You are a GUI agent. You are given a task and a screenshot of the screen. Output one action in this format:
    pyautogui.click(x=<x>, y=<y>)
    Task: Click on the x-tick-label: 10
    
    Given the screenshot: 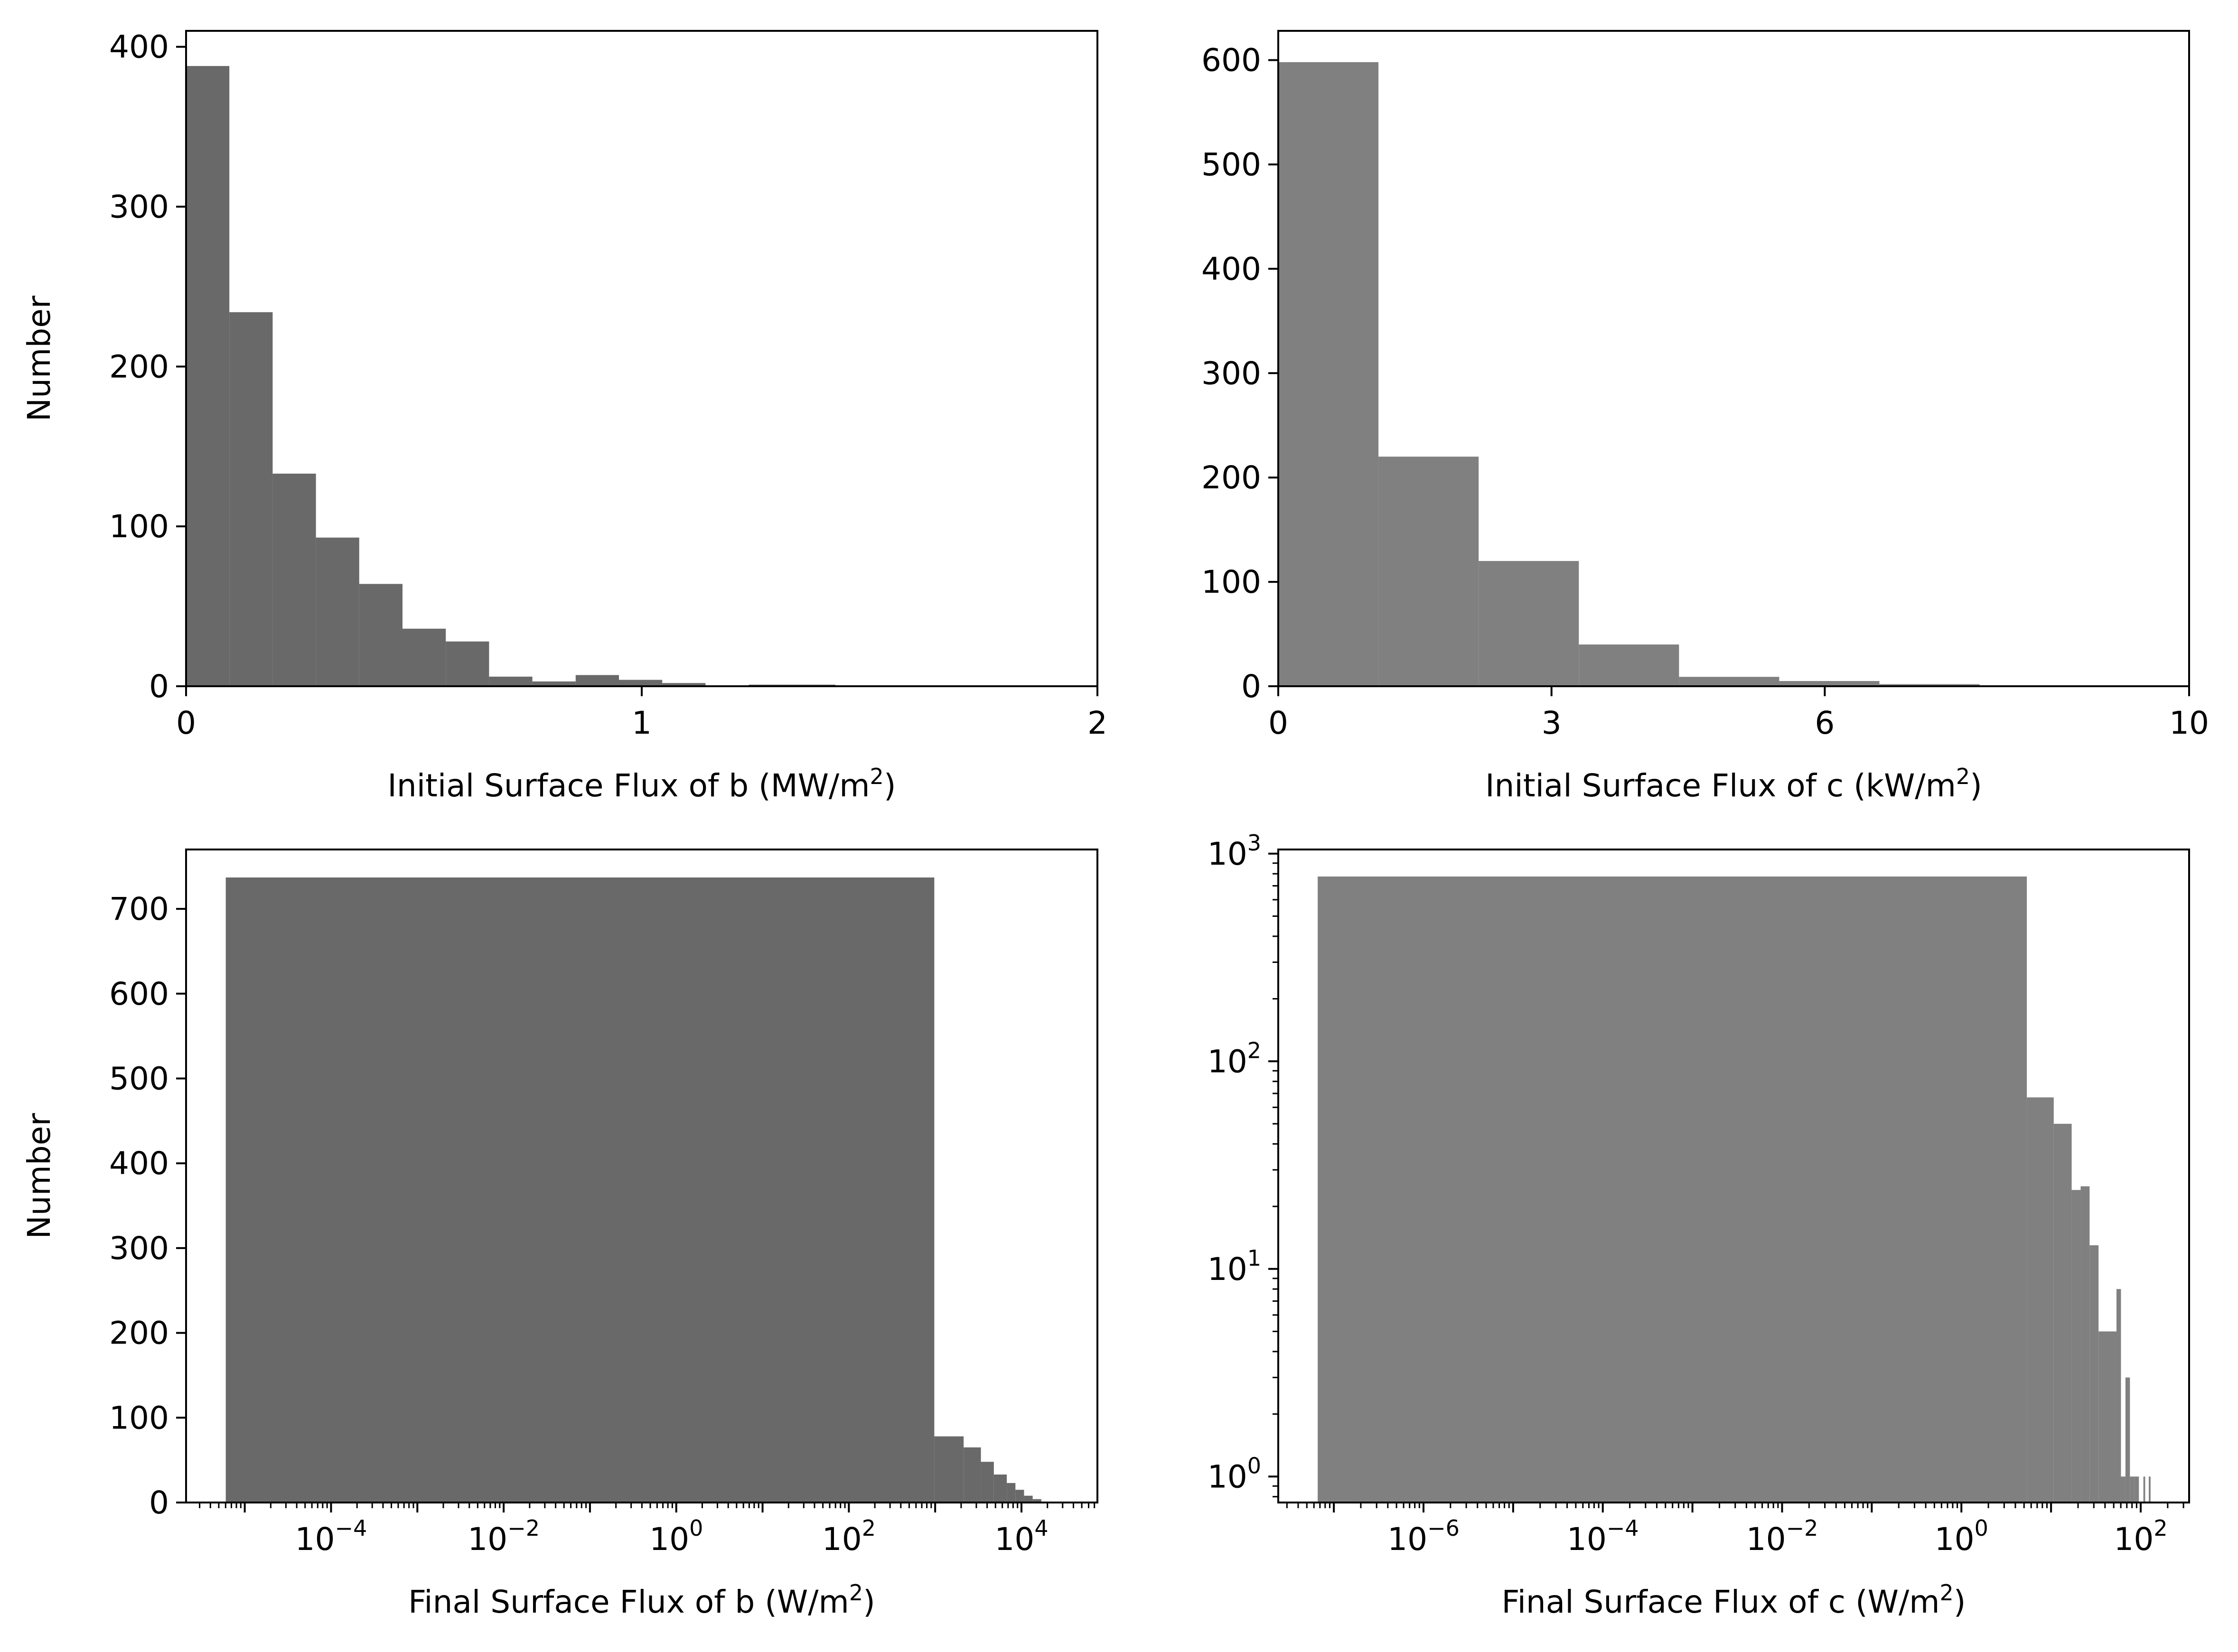 What is the action you would take?
    pyautogui.click(x=2189, y=723)
    